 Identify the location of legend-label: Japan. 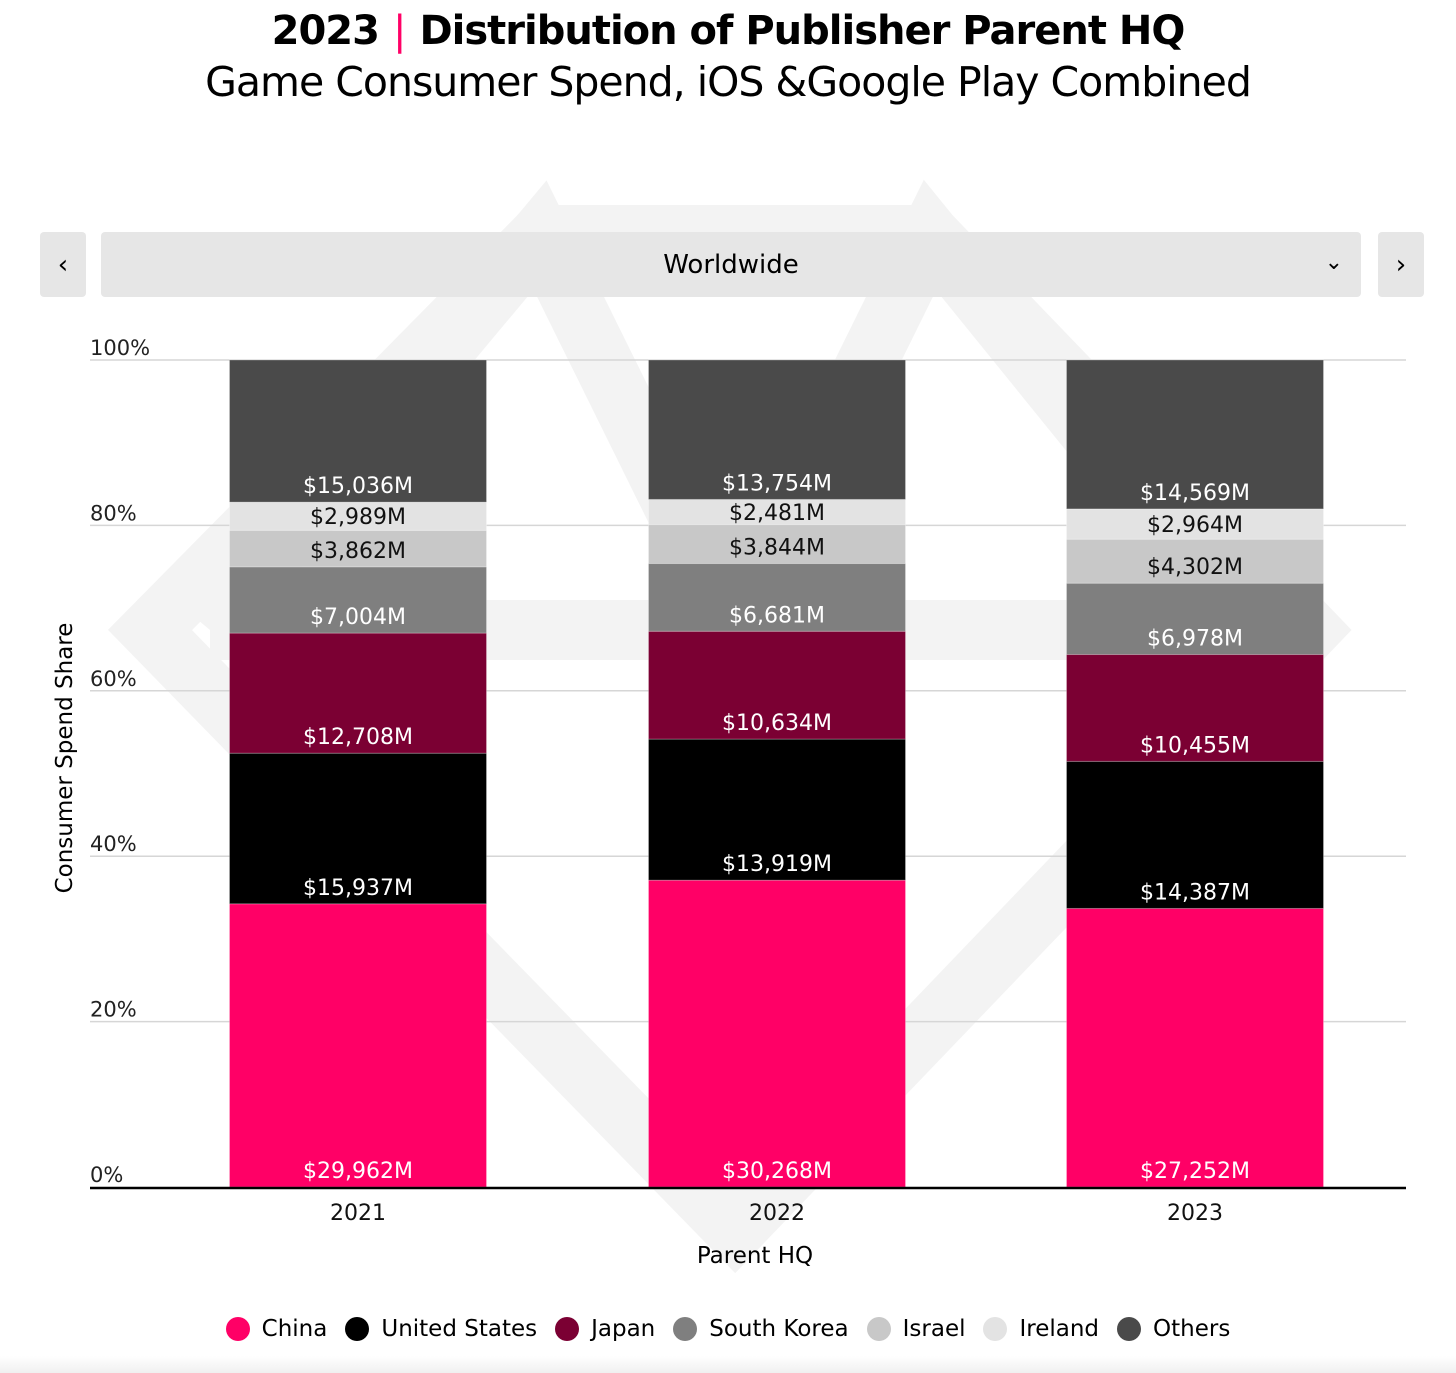
(623, 1329).